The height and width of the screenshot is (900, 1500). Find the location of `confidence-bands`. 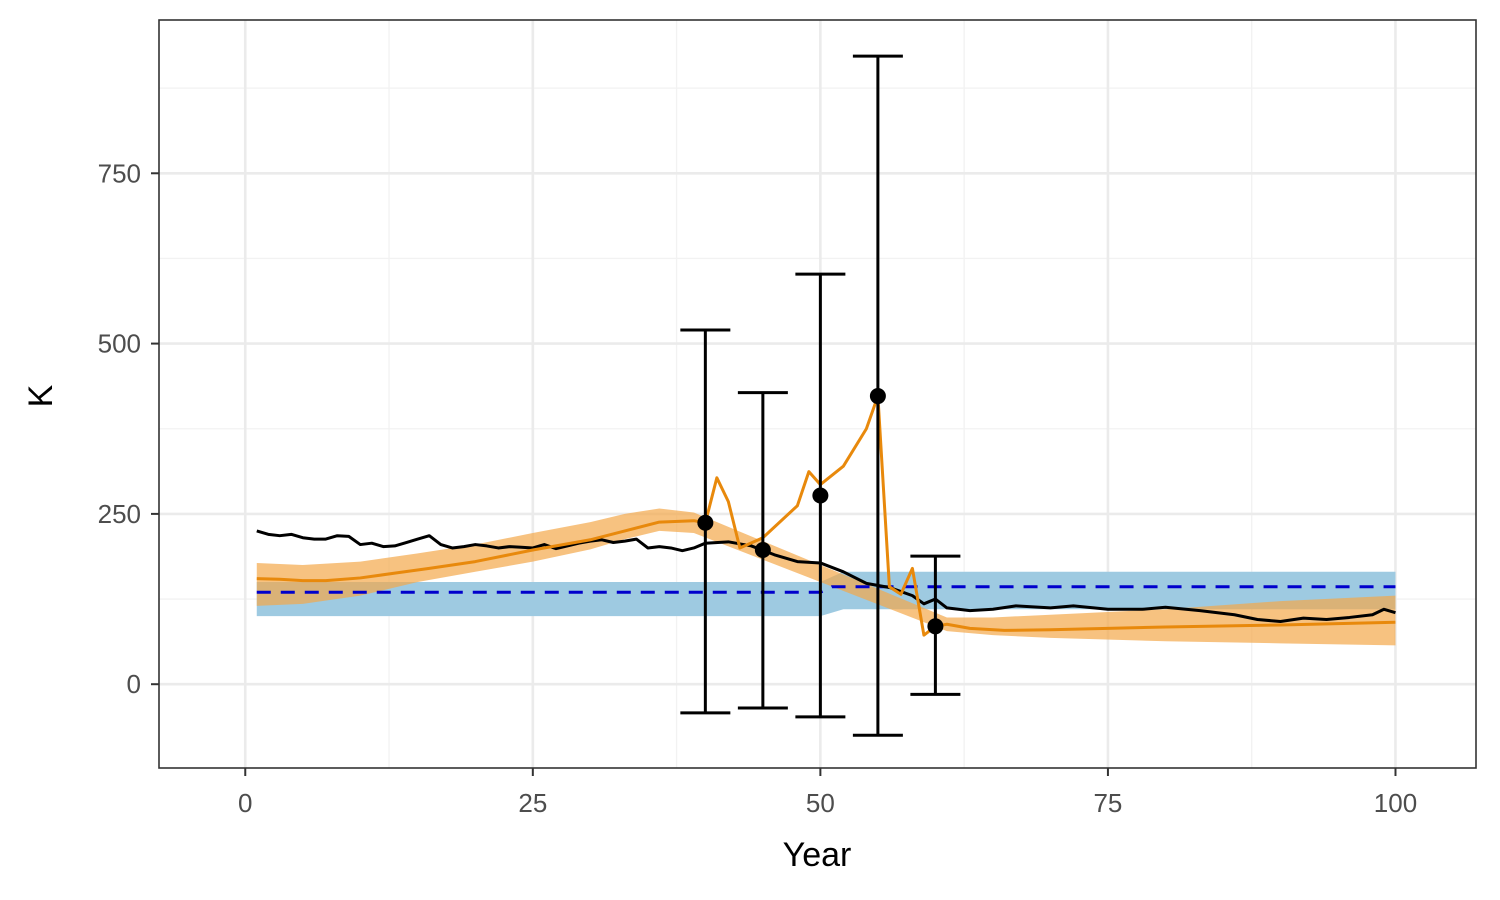

confidence-bands is located at coordinates (826, 577).